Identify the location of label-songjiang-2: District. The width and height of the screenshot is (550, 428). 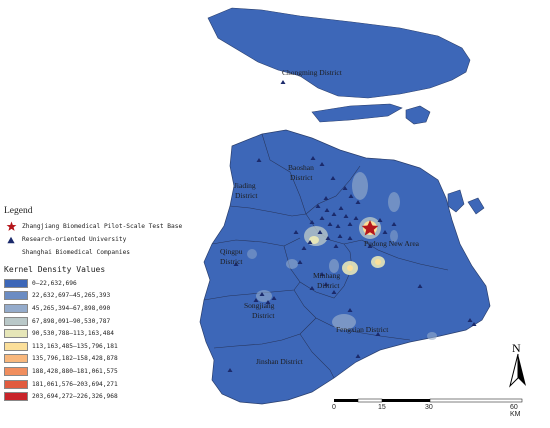
(263, 315).